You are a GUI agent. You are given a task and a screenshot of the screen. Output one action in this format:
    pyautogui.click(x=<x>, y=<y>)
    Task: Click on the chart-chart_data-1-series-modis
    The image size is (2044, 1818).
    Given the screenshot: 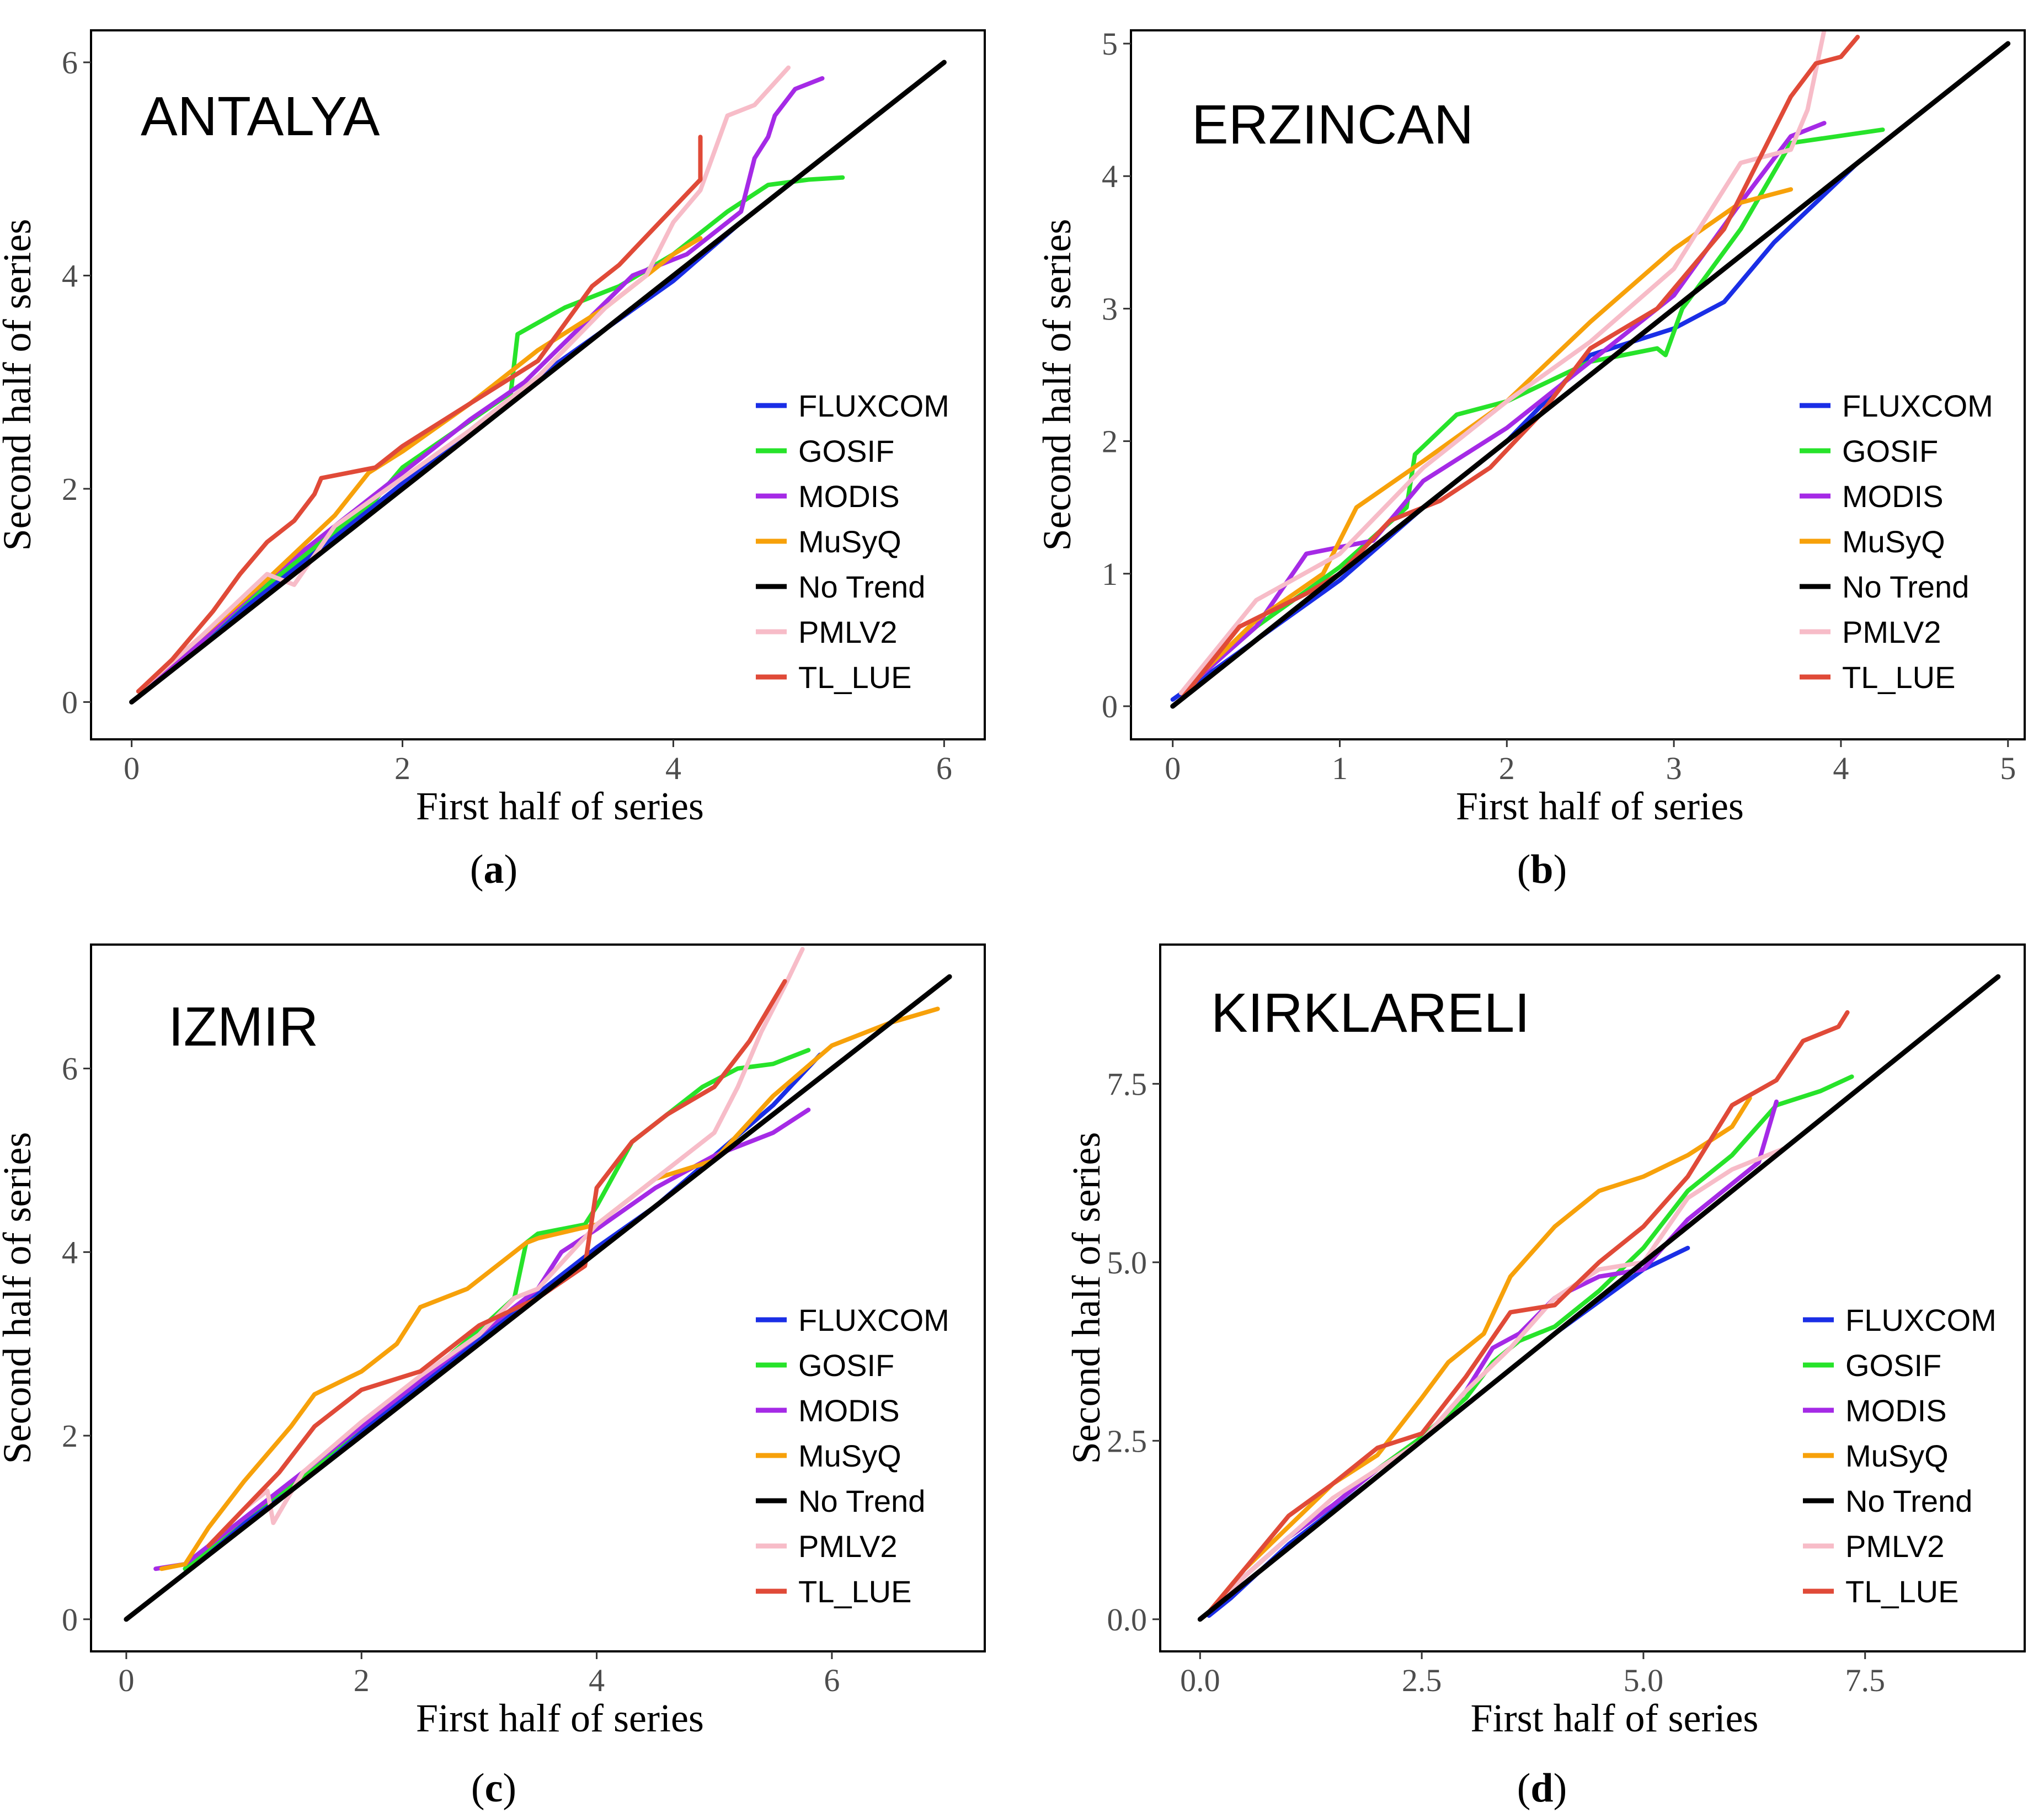 What is the action you would take?
    pyautogui.click(x=1503, y=408)
    